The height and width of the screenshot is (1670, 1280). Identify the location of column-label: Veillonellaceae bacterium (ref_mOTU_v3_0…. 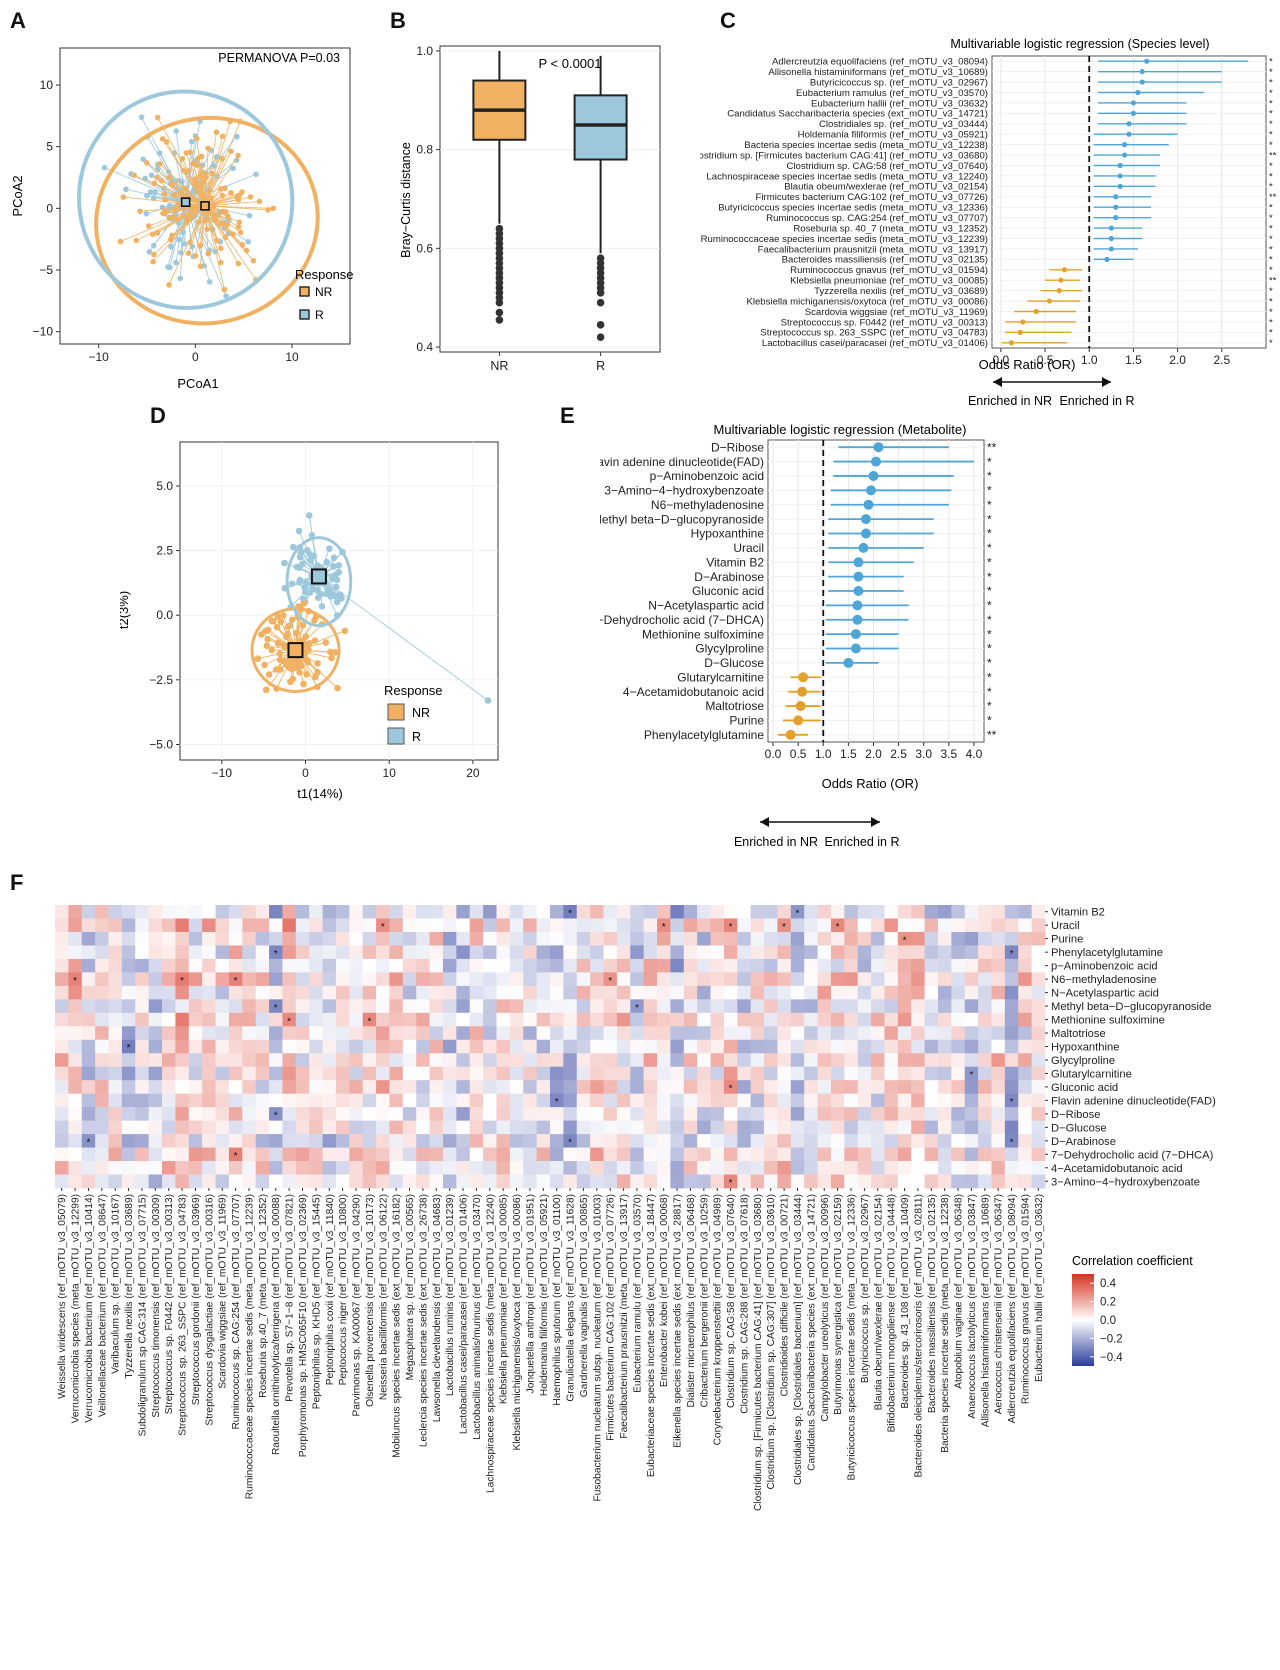
(102, 1305).